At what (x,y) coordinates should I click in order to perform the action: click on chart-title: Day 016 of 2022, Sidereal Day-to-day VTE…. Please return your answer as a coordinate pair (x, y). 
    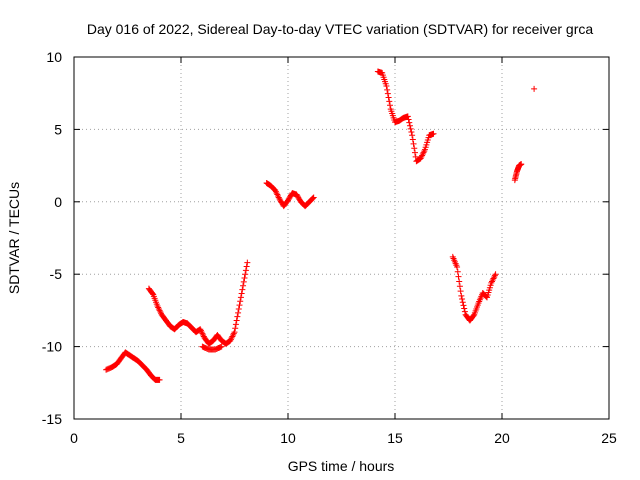
    Looking at the image, I should click on (340, 29).